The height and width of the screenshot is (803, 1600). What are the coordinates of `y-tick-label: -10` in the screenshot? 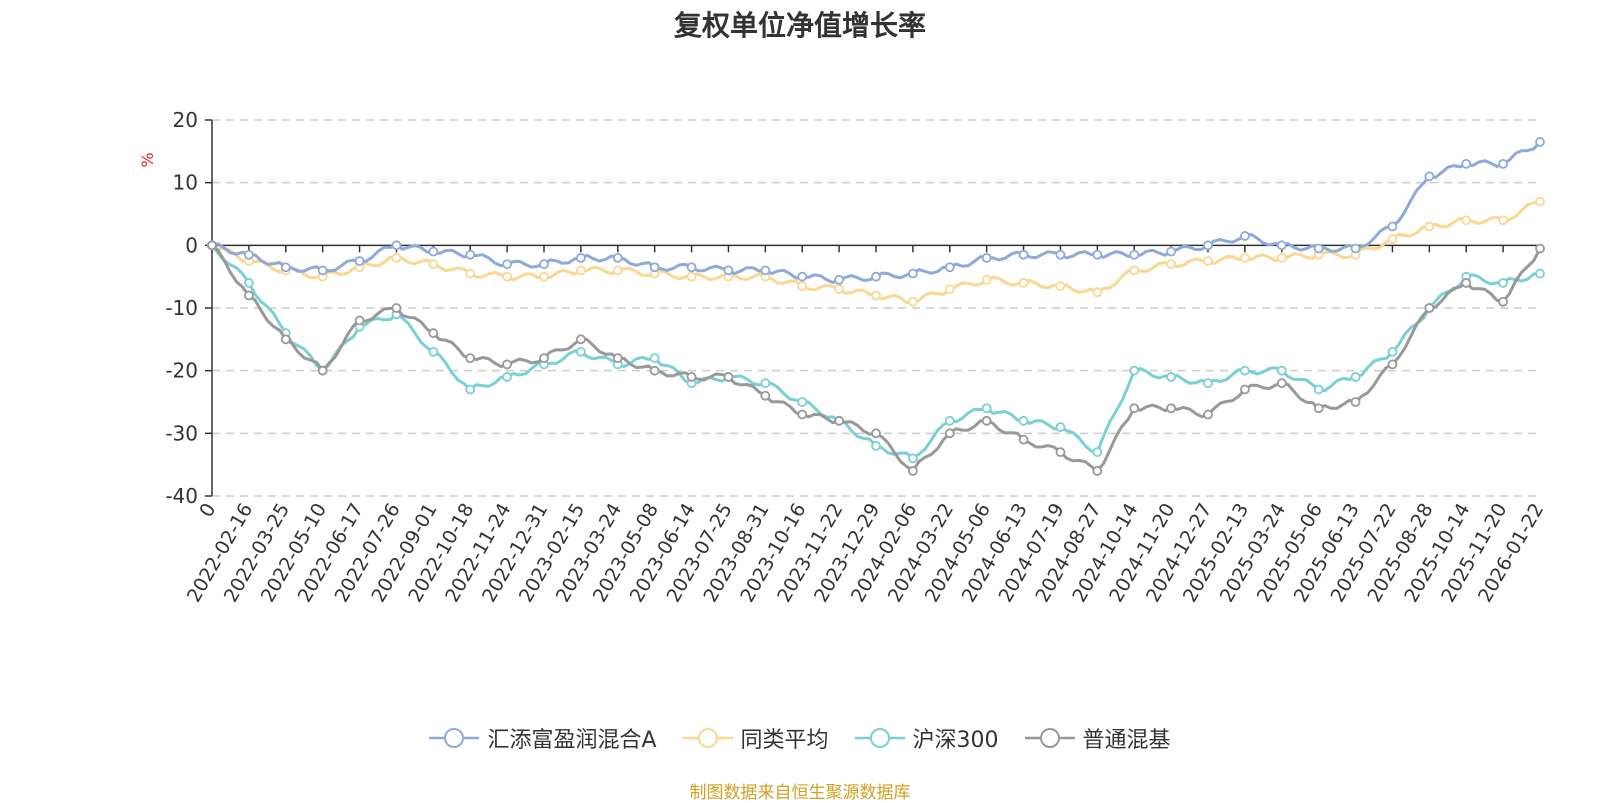 It's located at (181, 308).